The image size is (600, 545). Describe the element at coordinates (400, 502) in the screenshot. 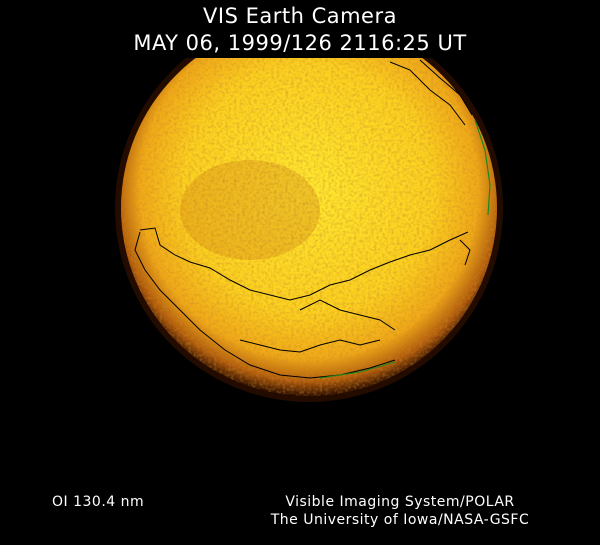

I see `instrument-credit: Visible Imaging System/POLAR` at that location.